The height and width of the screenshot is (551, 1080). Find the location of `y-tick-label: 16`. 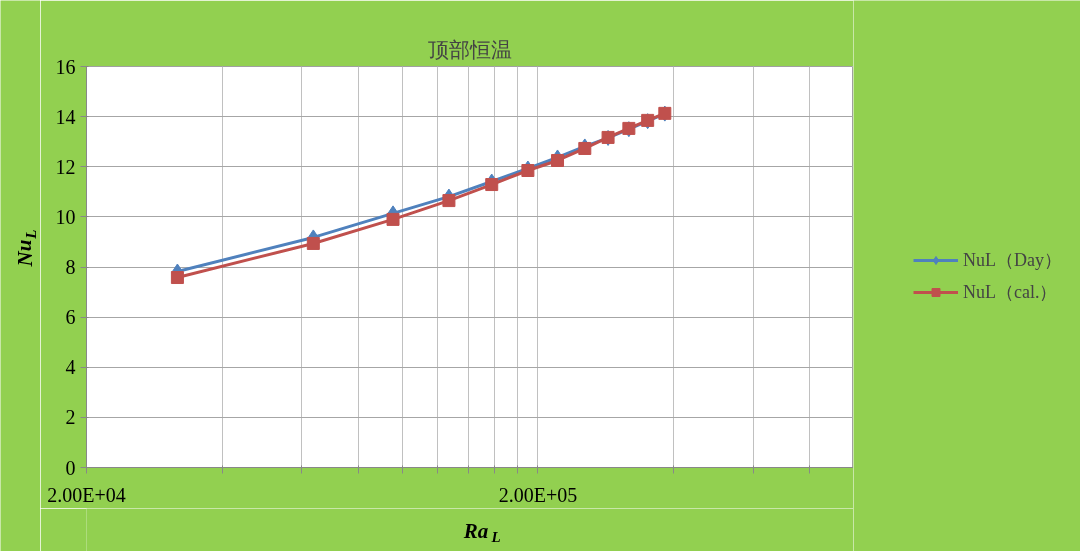

y-tick-label: 16 is located at coordinates (65, 66).